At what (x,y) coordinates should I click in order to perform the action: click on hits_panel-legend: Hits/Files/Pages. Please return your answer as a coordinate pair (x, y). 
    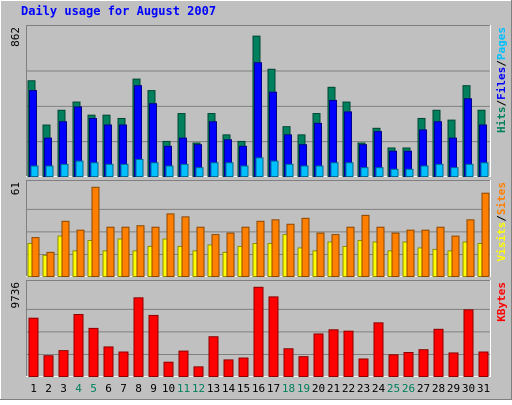
    Looking at the image, I should click on (501, 80).